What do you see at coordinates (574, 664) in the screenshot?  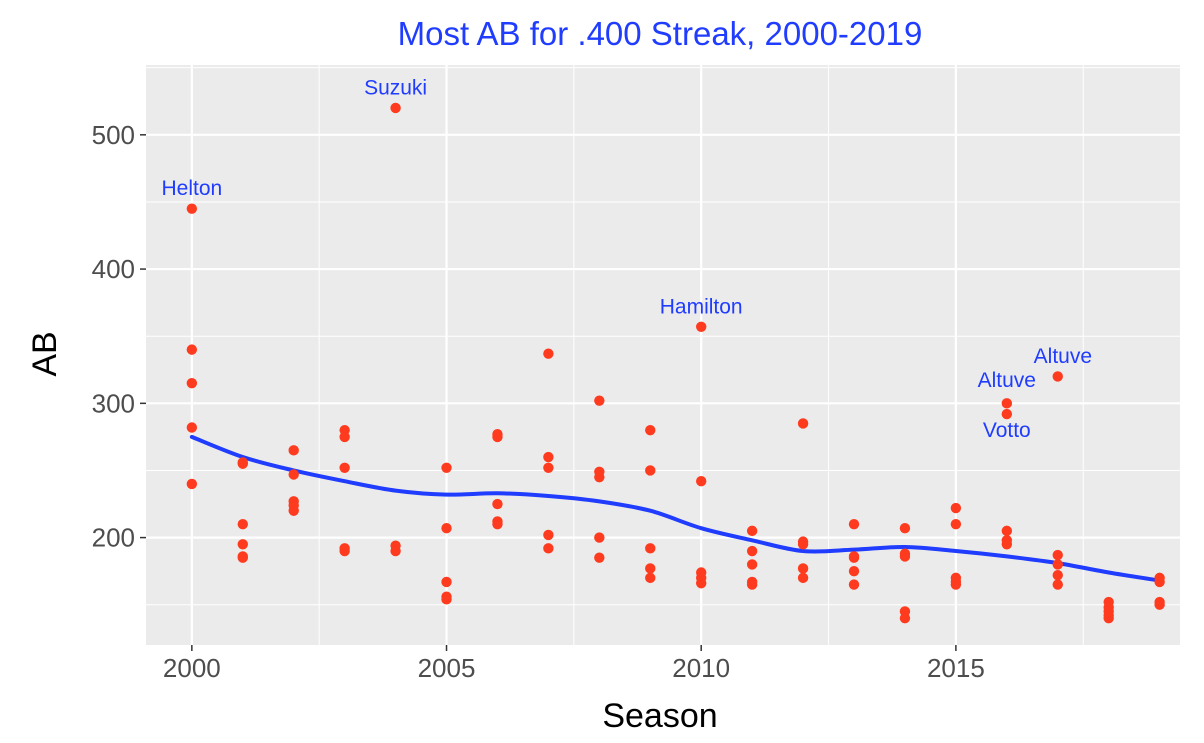 I see `x-axis-ticks: 2000 2005 2010 2015` at bounding box center [574, 664].